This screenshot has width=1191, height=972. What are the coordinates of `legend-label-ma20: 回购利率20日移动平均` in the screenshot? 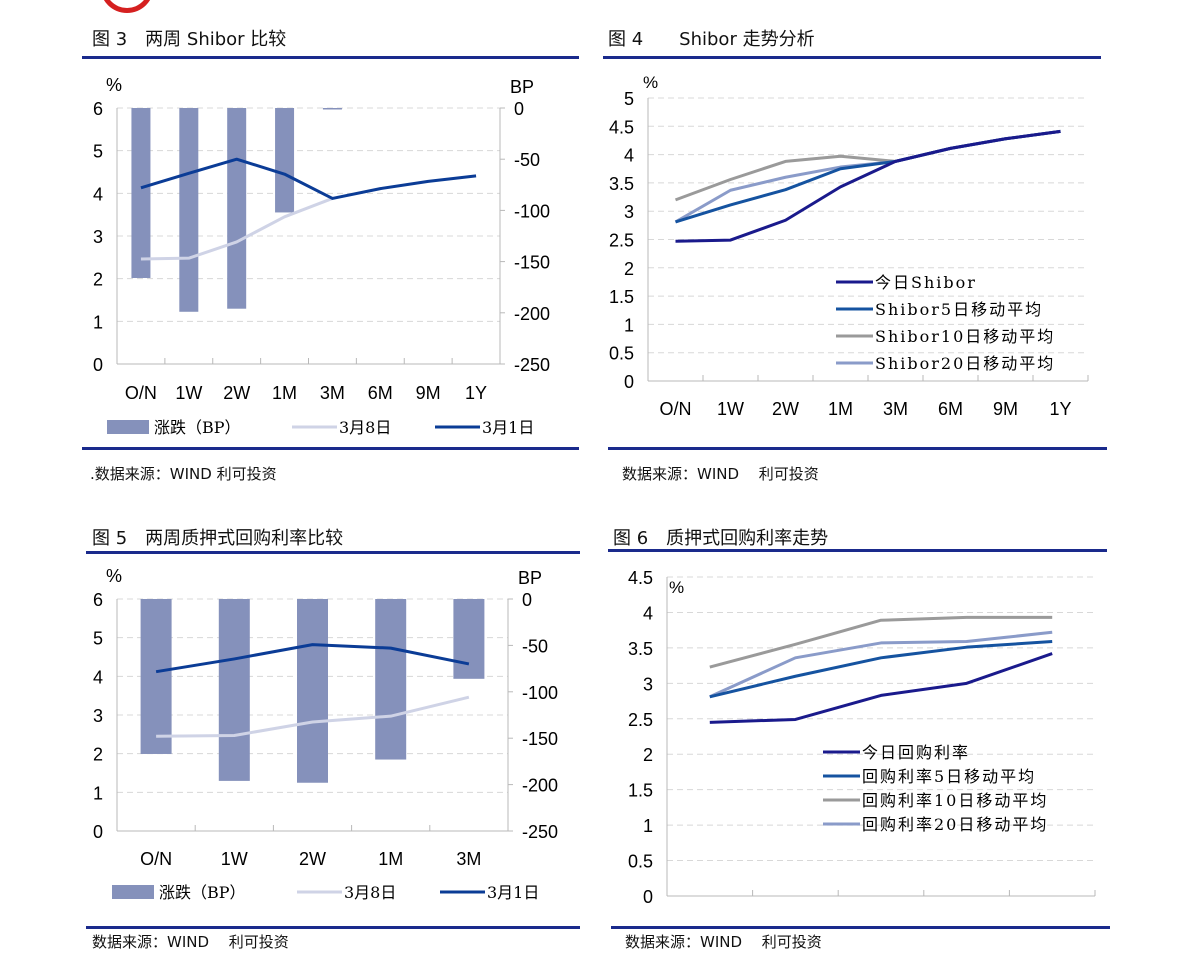 It's located at (955, 824).